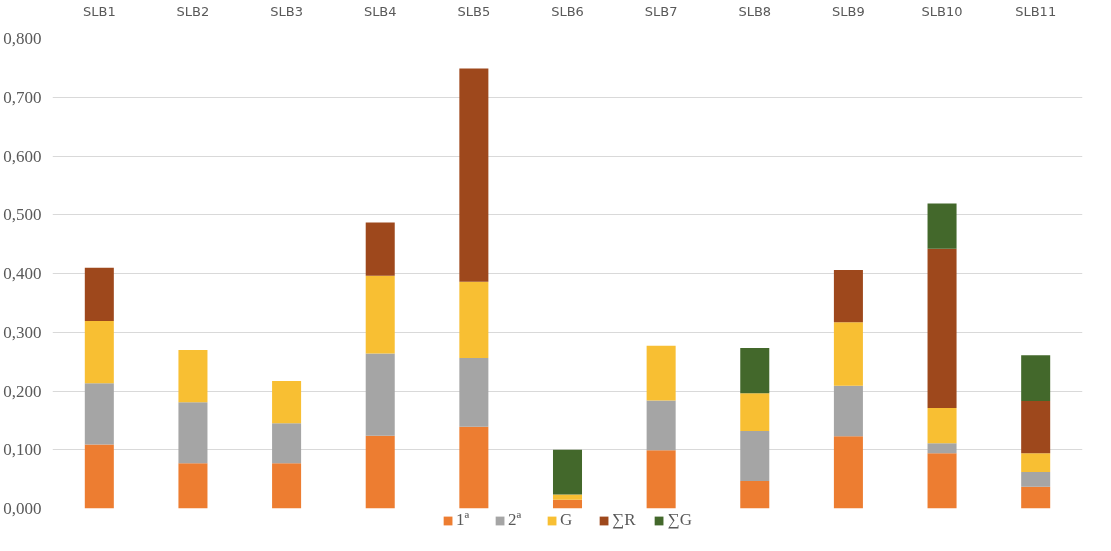  What do you see at coordinates (22, 508) in the screenshot?
I see `y-tick-label: 0,000` at bounding box center [22, 508].